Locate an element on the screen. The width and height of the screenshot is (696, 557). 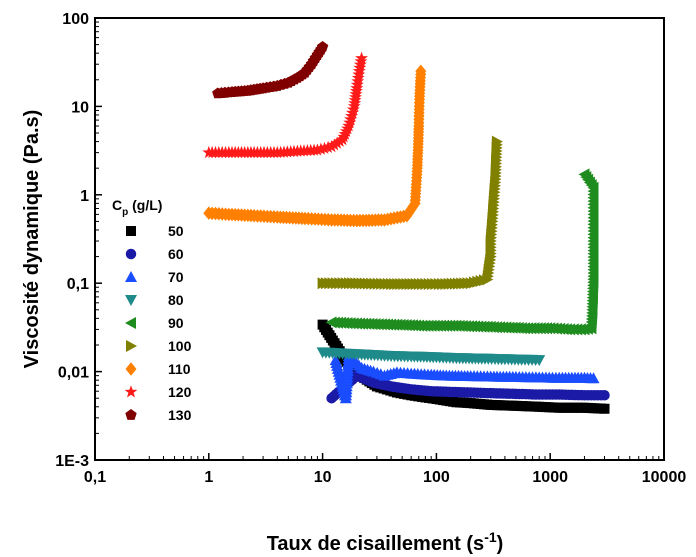
y-tick-label: 0,01 is located at coordinates (73, 373).